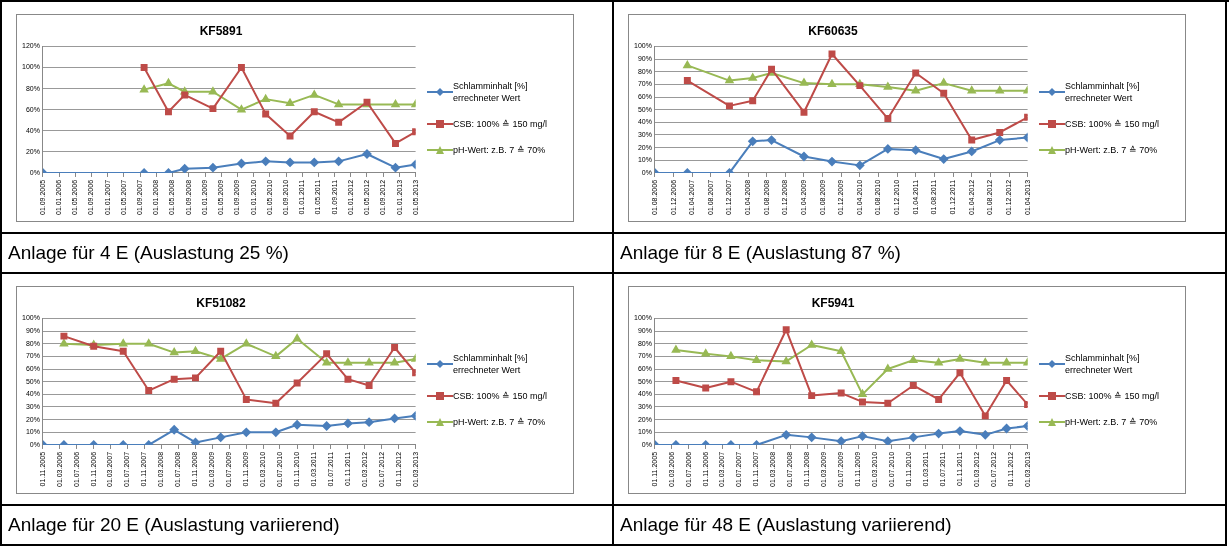  I want to click on chart-title: KF5941, so click(833, 302).